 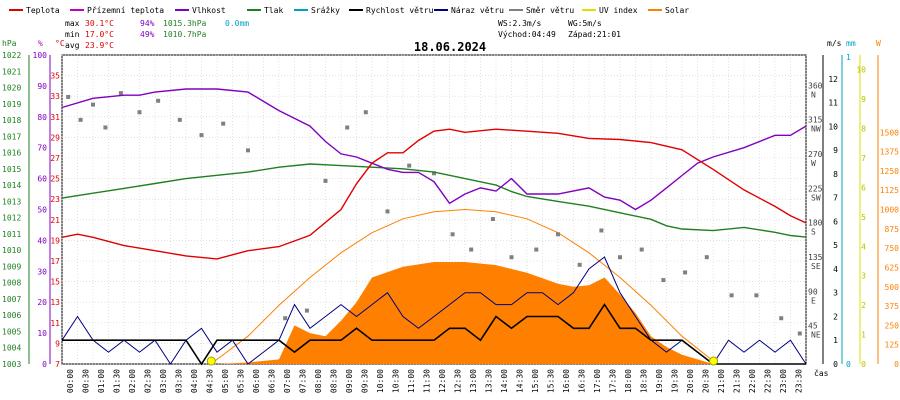 What do you see at coordinates (42, 240) in the screenshot?
I see `axis-percent-tick: 40` at bounding box center [42, 240].